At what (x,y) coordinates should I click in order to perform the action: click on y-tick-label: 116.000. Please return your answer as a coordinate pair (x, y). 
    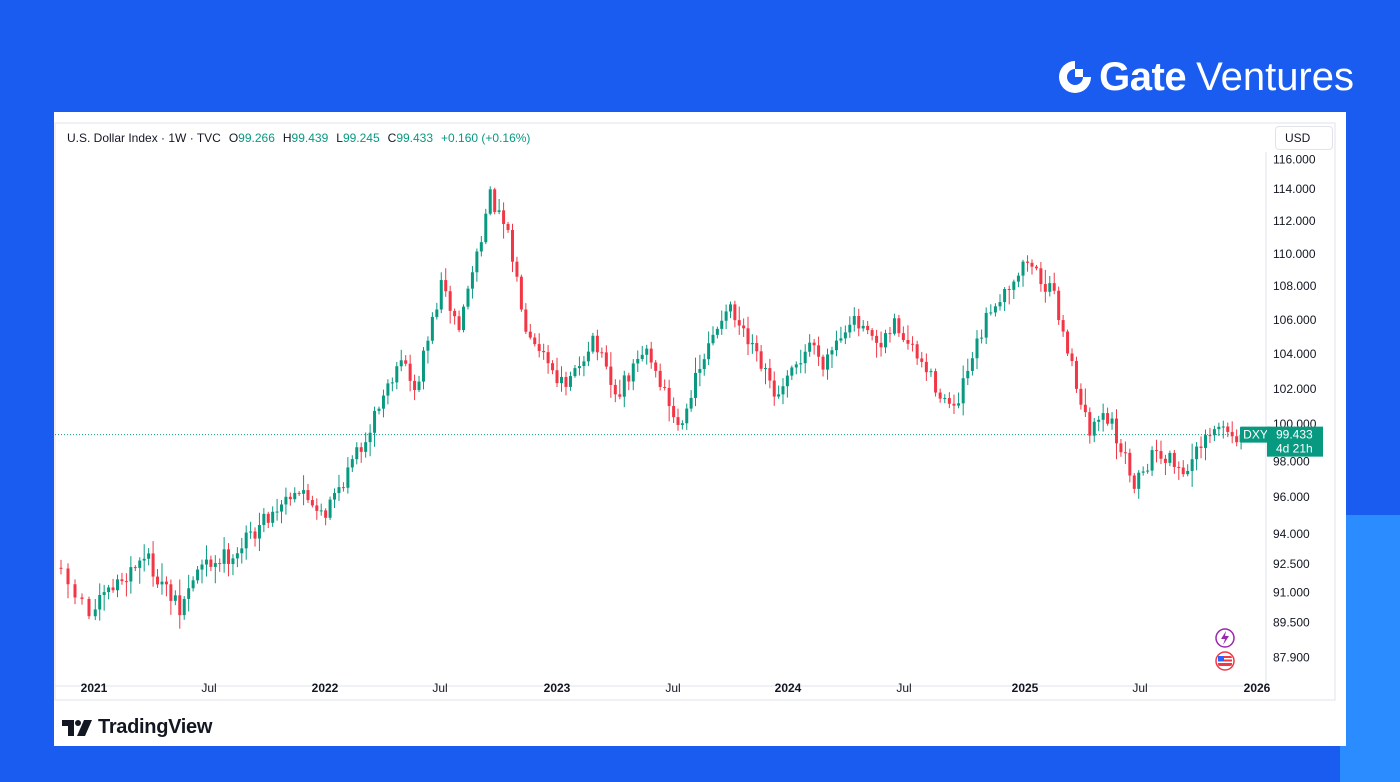
    Looking at the image, I should click on (1294, 160).